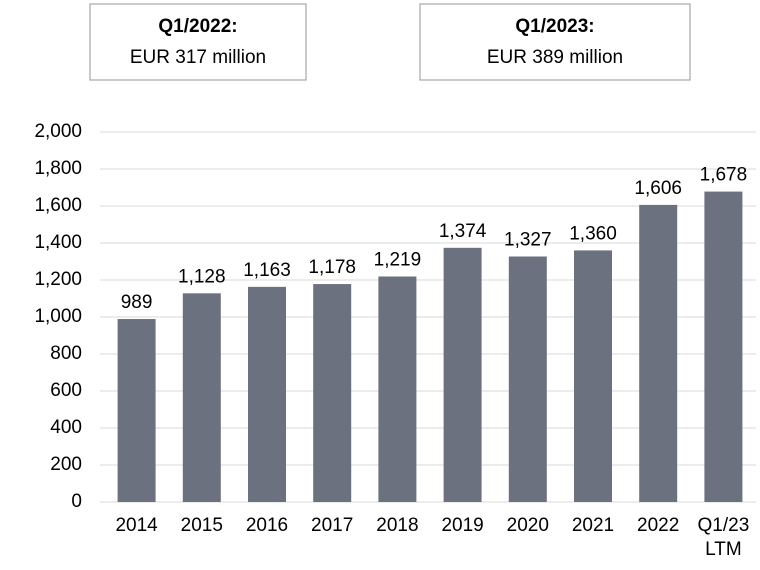 Image resolution: width=760 pixels, height=570 pixels. Describe the element at coordinates (58, 131) in the screenshot. I see `y-tick-label: 2,000` at that location.